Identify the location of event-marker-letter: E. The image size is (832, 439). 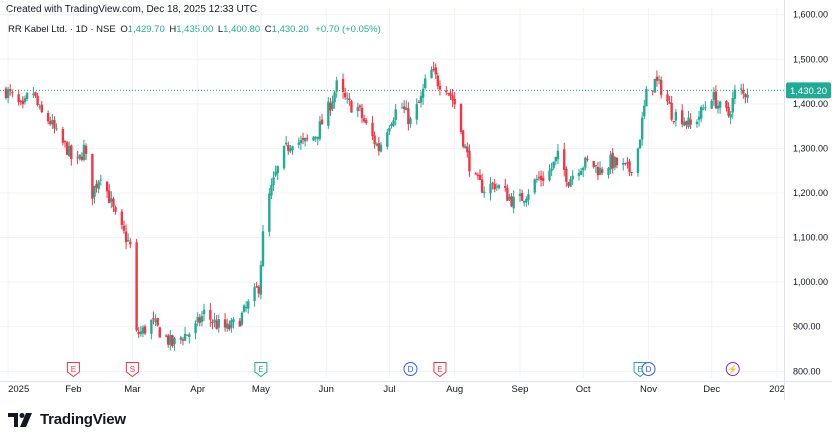
(73, 369).